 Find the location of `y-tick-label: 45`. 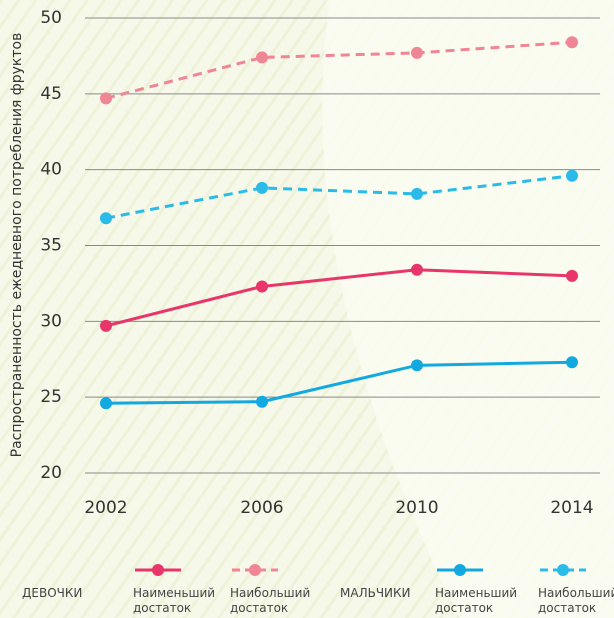

y-tick-label: 45 is located at coordinates (51, 94).